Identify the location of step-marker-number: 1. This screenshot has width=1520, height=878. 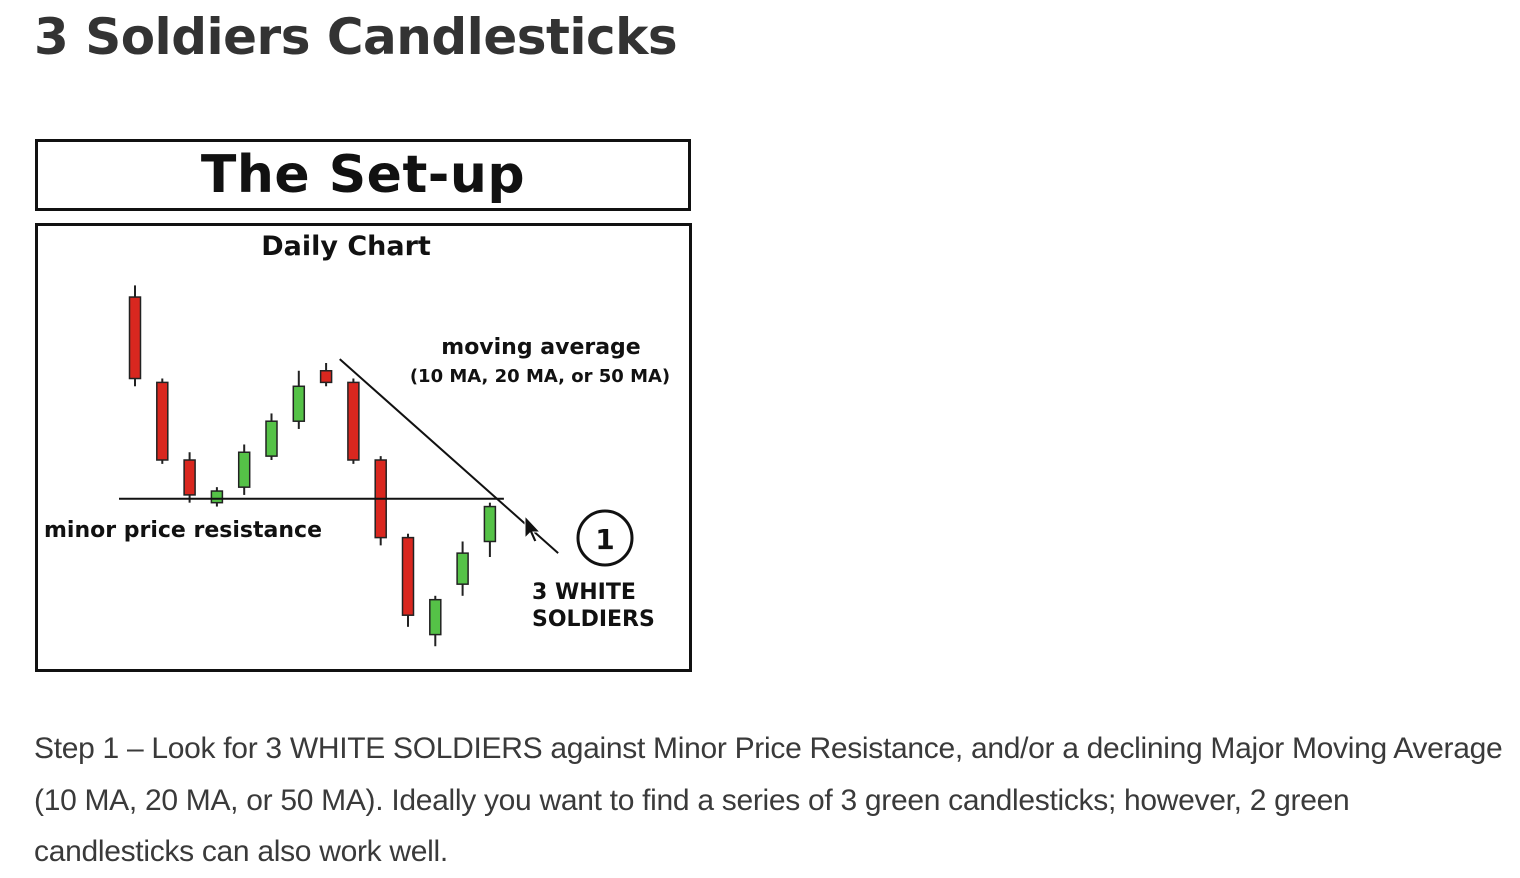
(604, 539).